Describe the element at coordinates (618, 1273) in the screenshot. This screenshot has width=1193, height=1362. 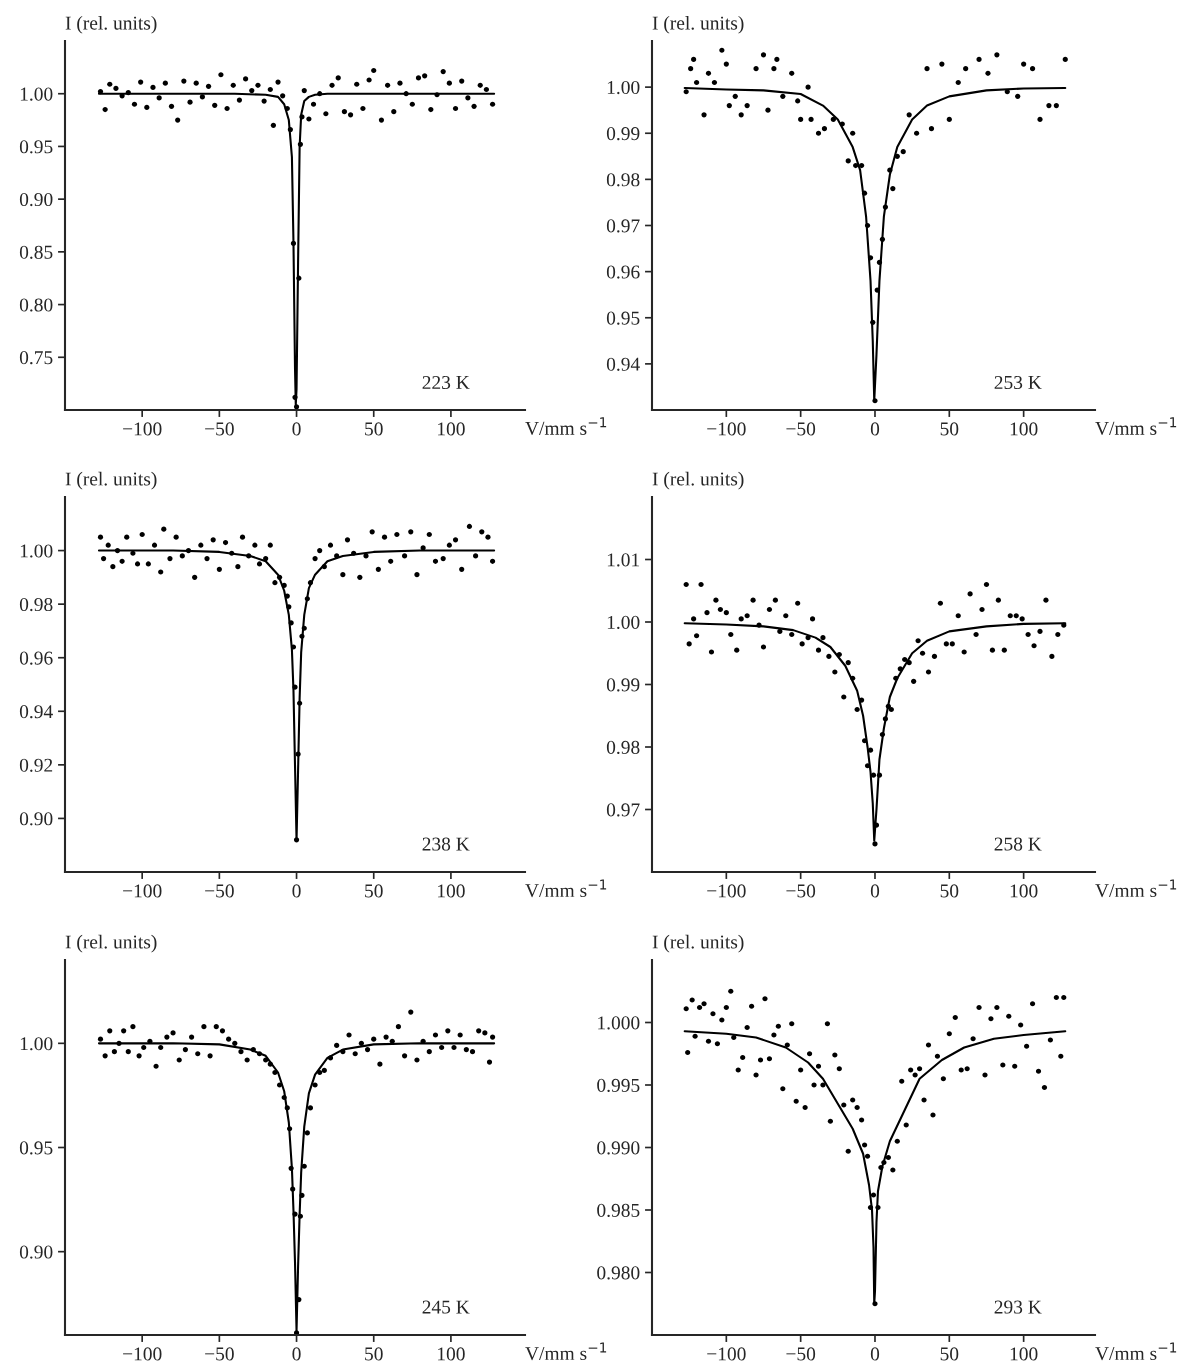
I see `y-tick-label: 0.980` at that location.